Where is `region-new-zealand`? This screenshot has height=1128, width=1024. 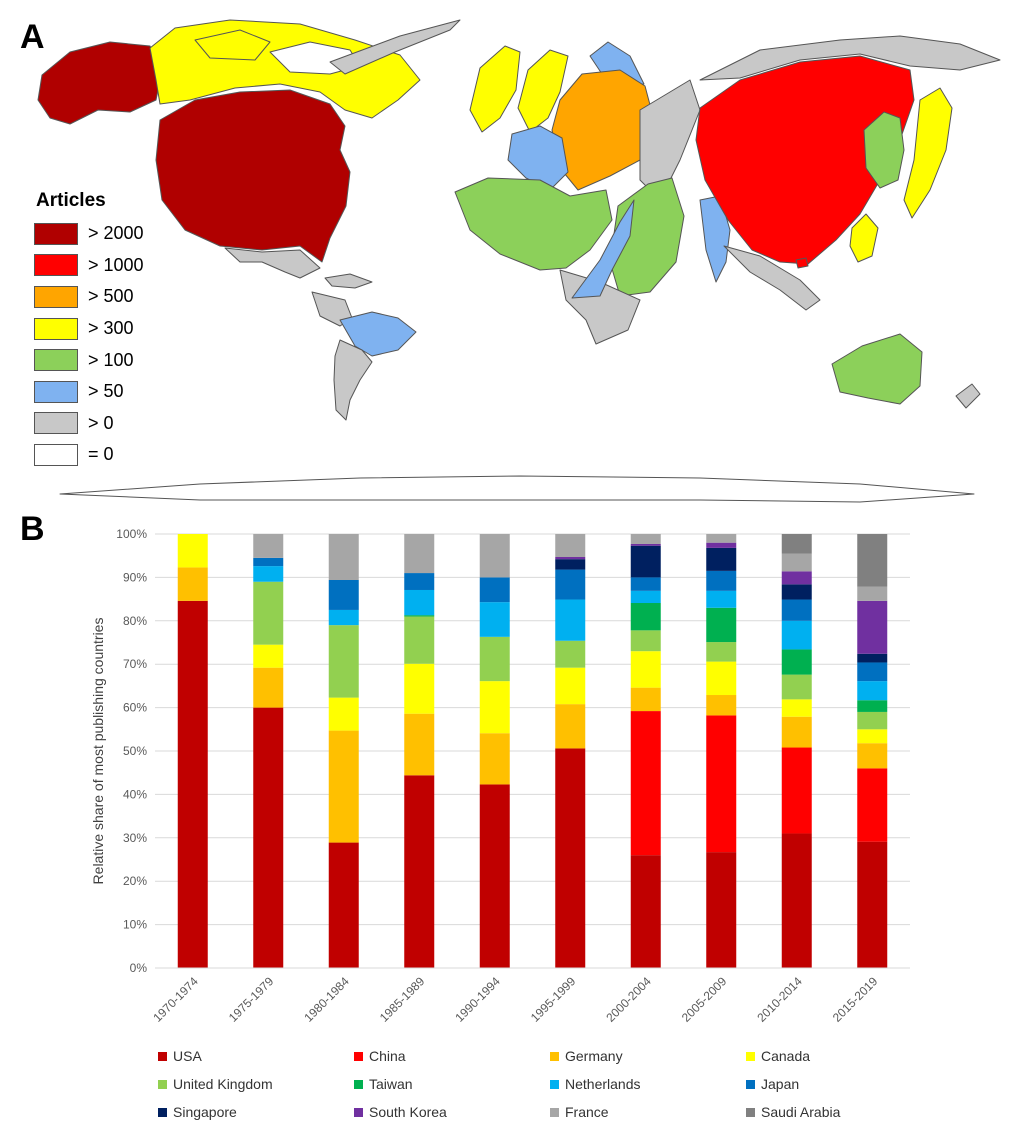
region-new-zealand is located at coordinates (968, 396).